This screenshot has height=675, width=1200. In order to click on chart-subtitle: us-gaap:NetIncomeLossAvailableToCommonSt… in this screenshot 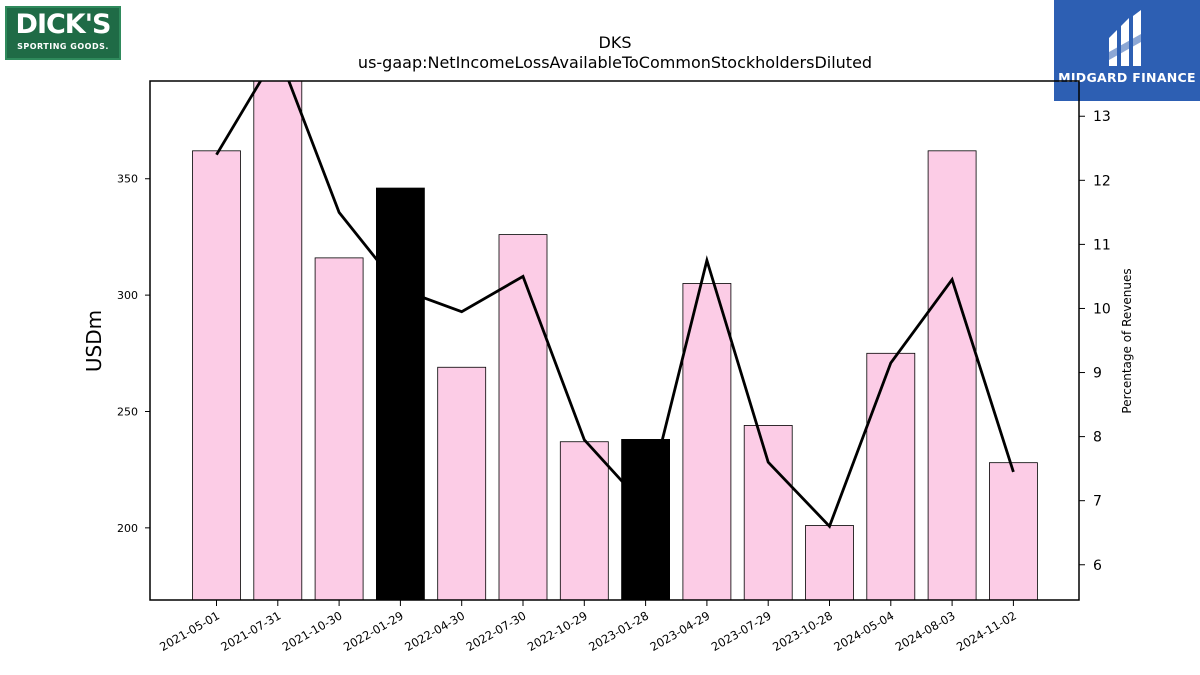, I will do `click(615, 62)`.